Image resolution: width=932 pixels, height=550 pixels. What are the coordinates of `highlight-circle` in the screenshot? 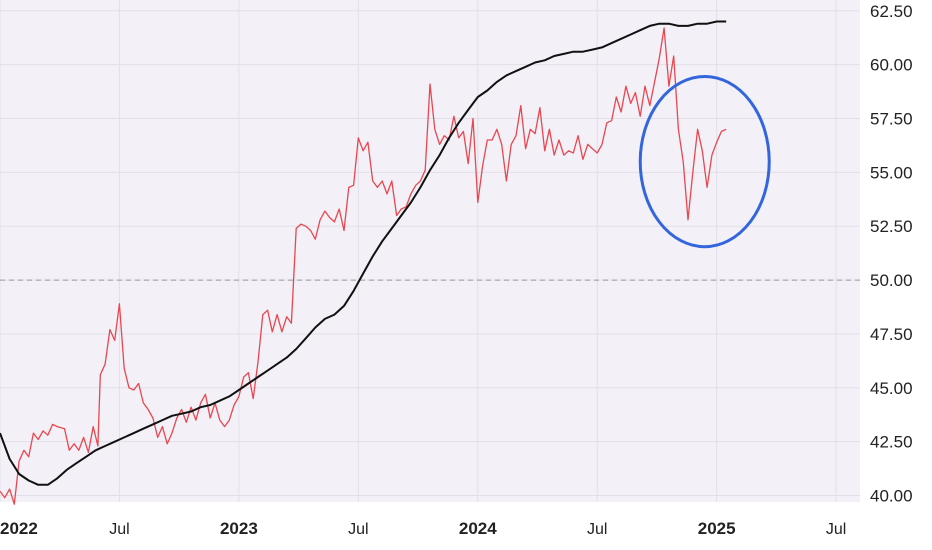 It's located at (704, 161).